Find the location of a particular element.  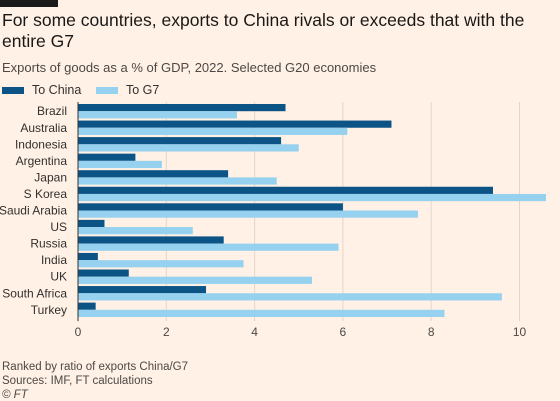

bar-to-g7-india is located at coordinates (161, 264).